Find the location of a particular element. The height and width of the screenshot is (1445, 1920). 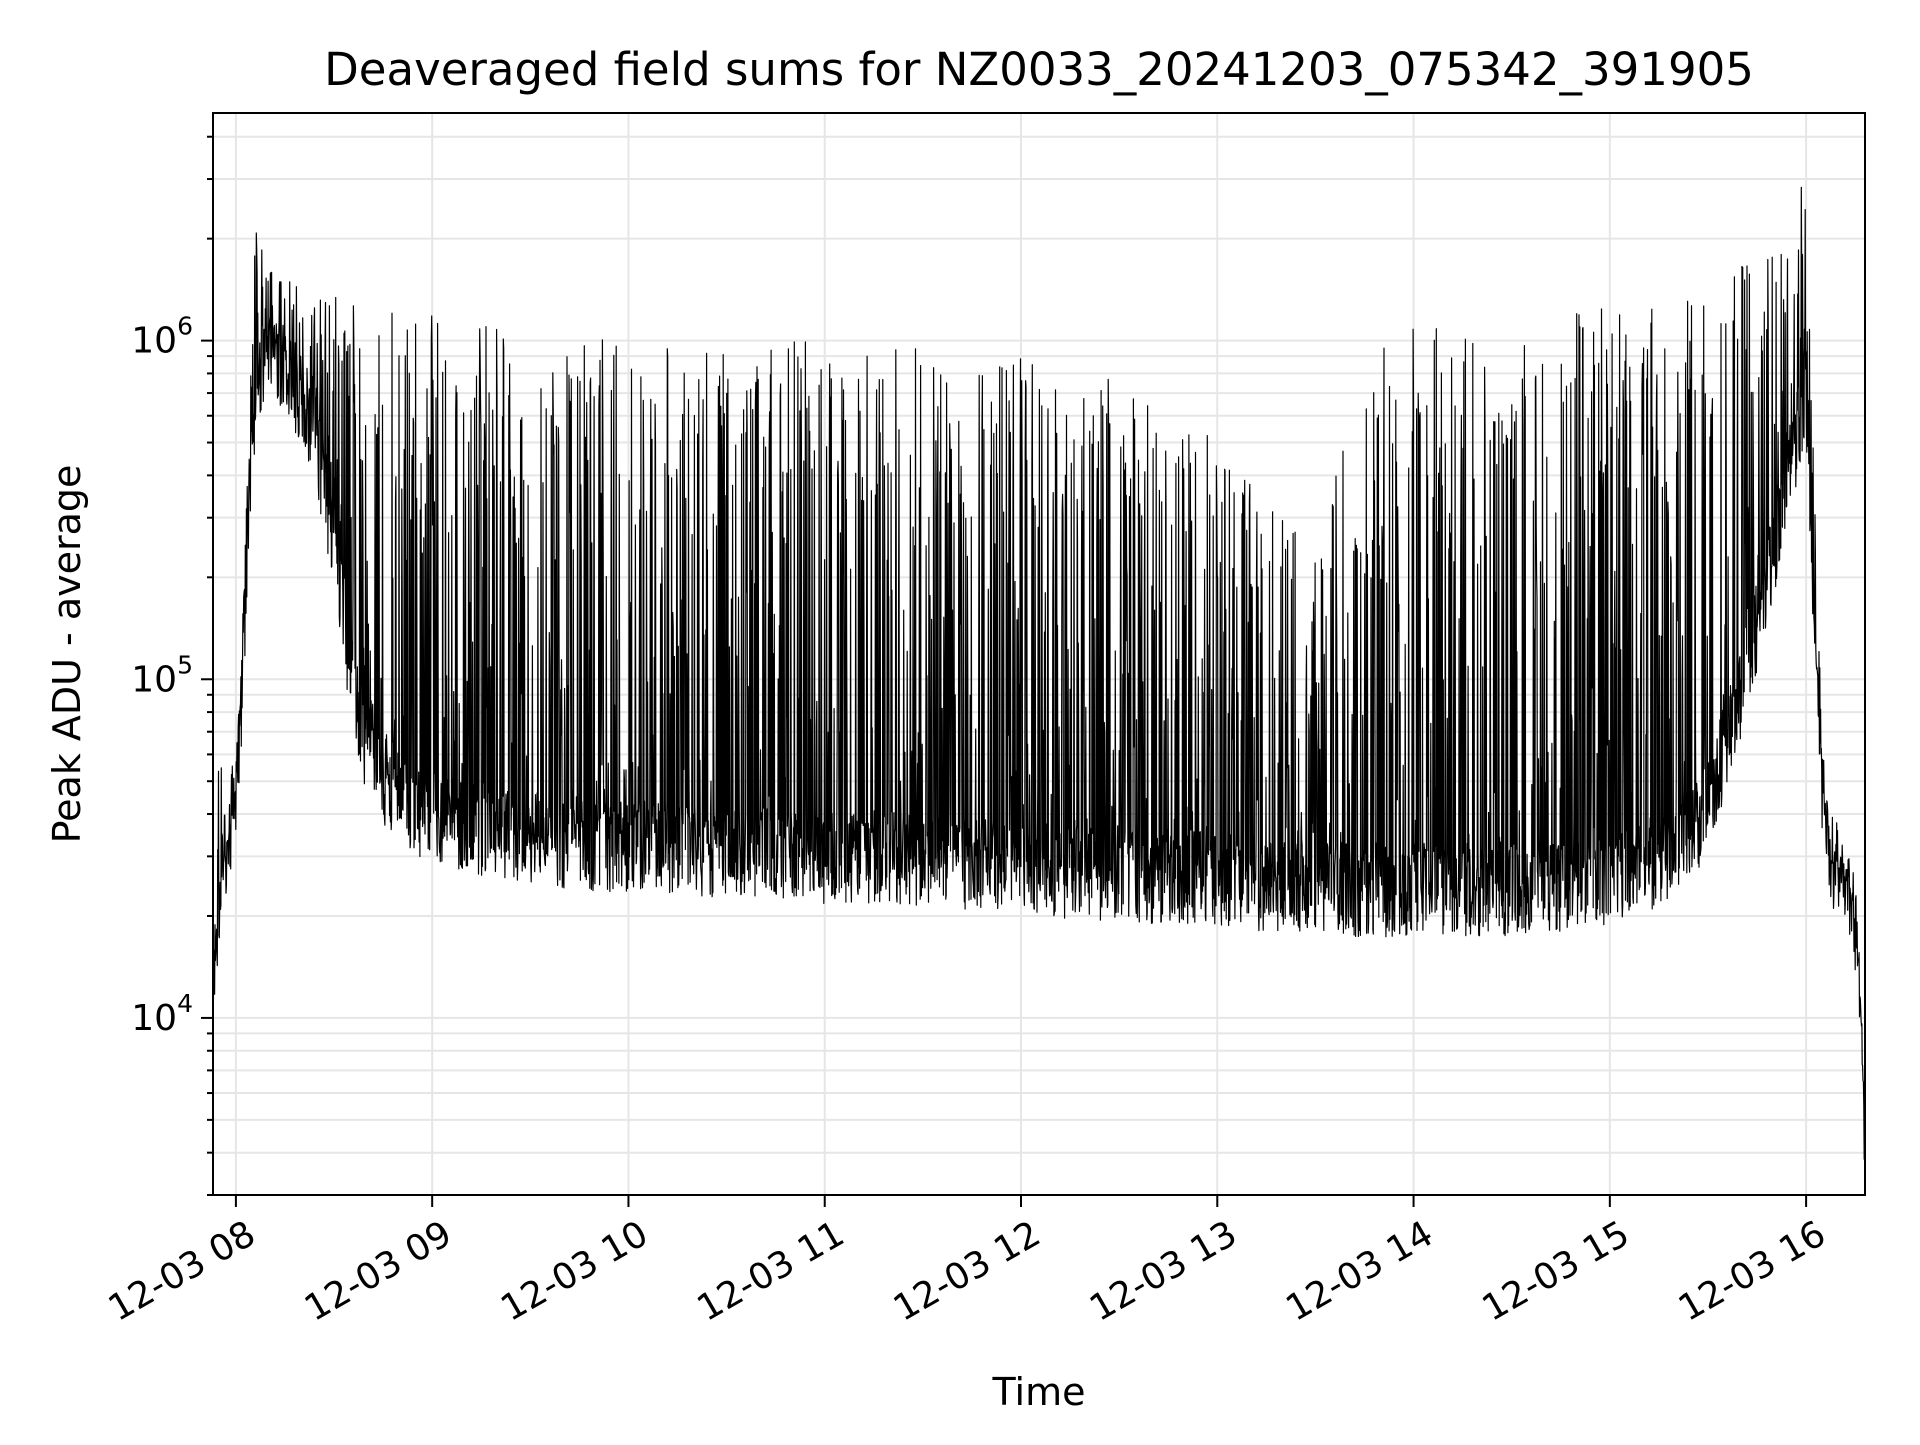

x-axis-label: Time is located at coordinates (1039, 1392).